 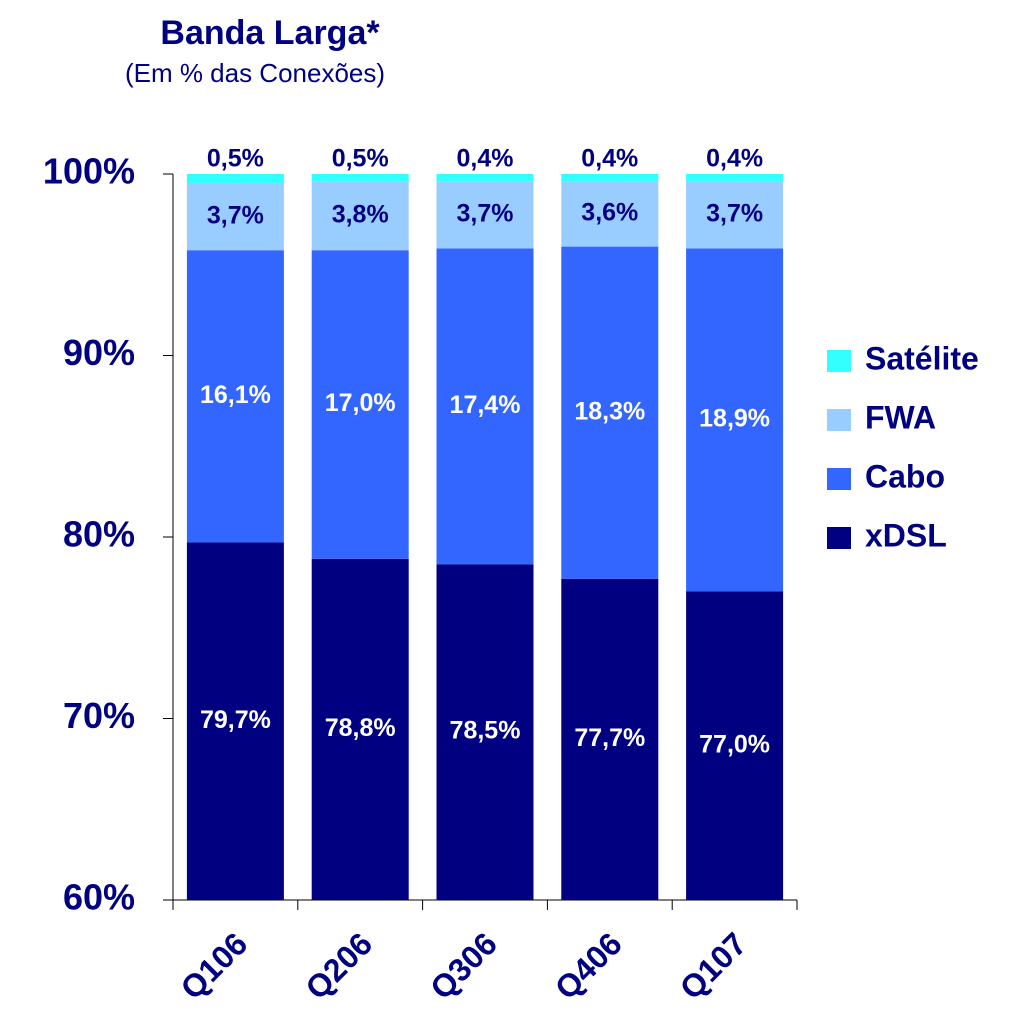 What do you see at coordinates (905, 476) in the screenshot?
I see `legend-label: Cabo` at bounding box center [905, 476].